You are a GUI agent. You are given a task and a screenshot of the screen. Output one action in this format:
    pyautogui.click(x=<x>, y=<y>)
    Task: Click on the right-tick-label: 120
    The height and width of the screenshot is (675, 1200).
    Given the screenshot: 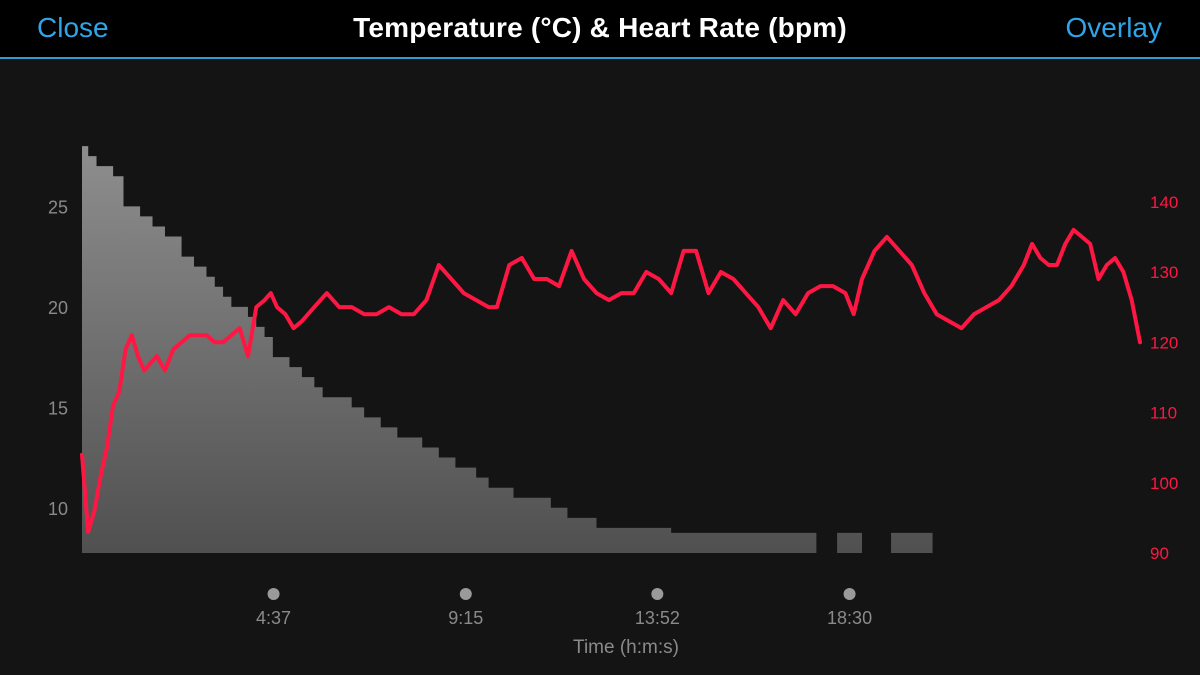 What is the action you would take?
    pyautogui.click(x=1164, y=342)
    